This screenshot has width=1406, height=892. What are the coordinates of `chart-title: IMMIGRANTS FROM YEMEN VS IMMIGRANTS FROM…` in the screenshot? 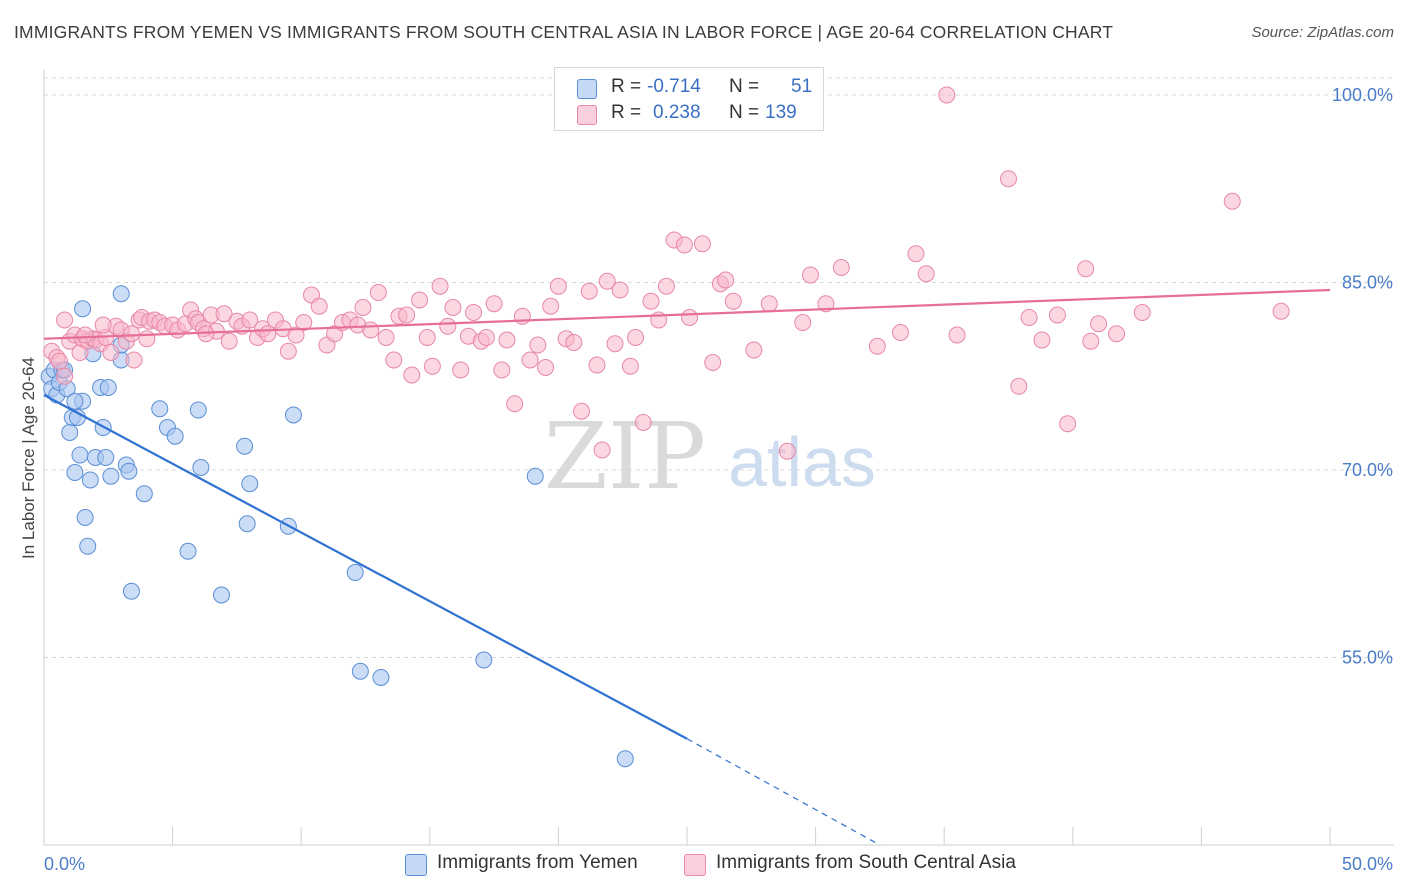 It's located at (564, 32).